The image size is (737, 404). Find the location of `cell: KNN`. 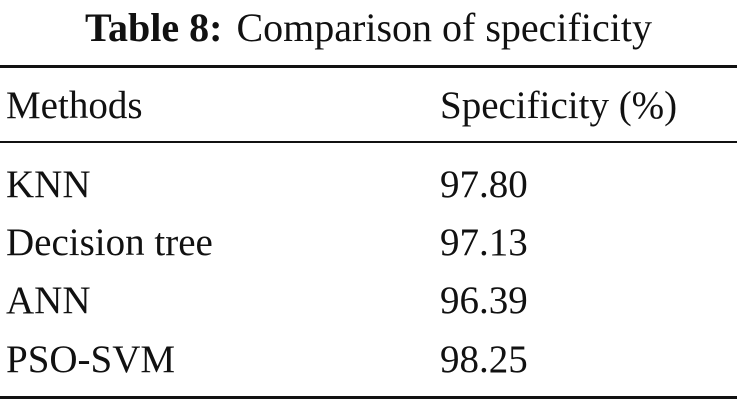

cell: KNN is located at coordinates (48, 184).